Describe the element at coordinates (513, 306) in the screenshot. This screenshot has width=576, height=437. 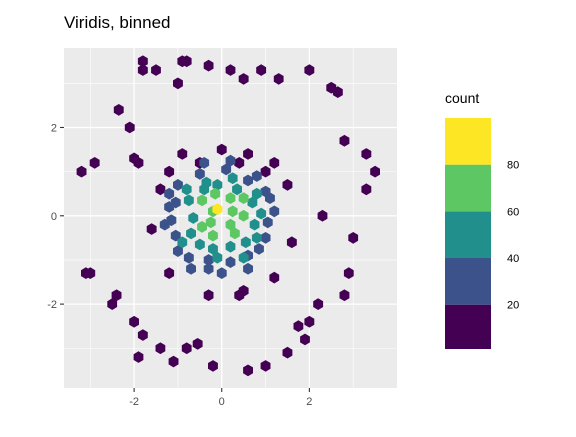
I see `legend-break-label: 20` at that location.